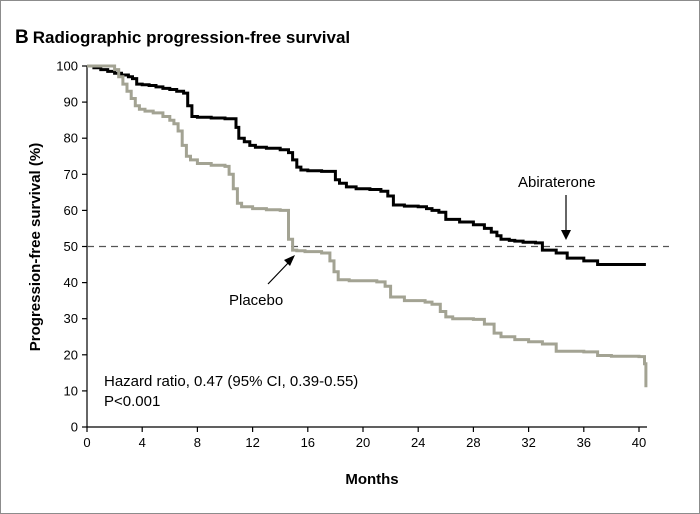 The width and height of the screenshot is (700, 514). I want to click on y-axis-ticks: 0 10 20 30 40 50 60 70 80 90 100, so click(71, 247).